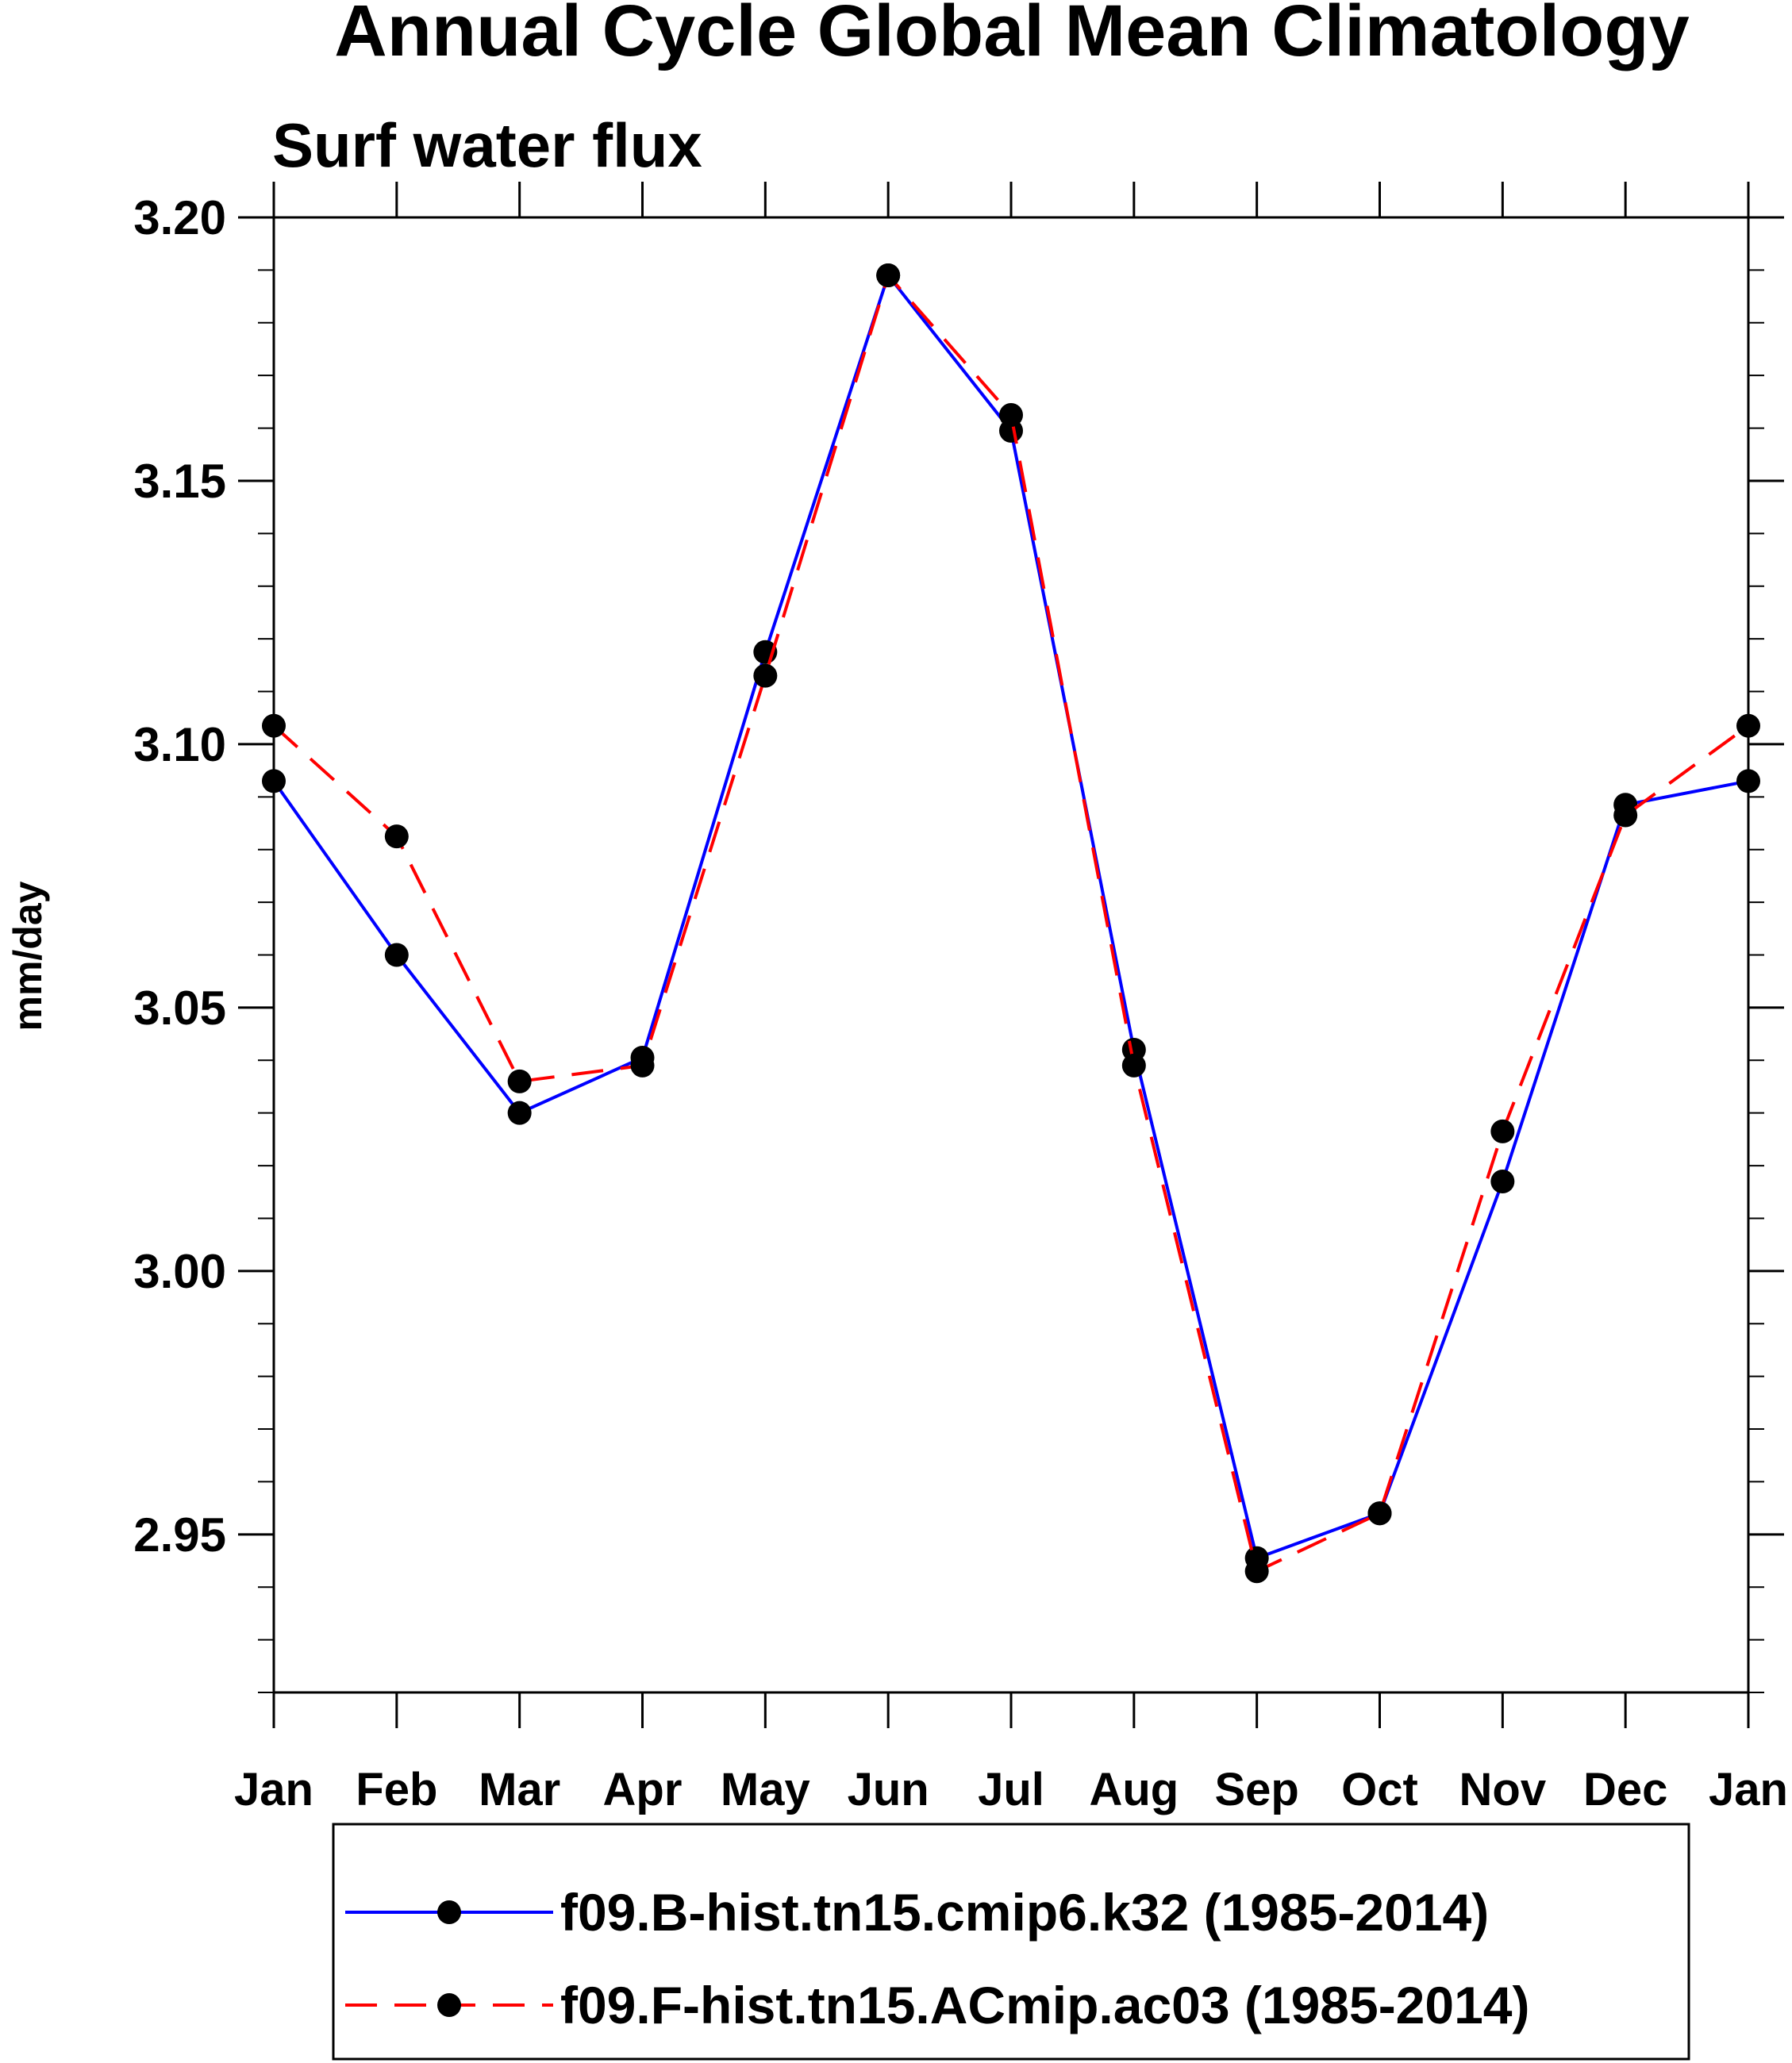  I want to click on x-tick-label: Jun, so click(888, 1789).